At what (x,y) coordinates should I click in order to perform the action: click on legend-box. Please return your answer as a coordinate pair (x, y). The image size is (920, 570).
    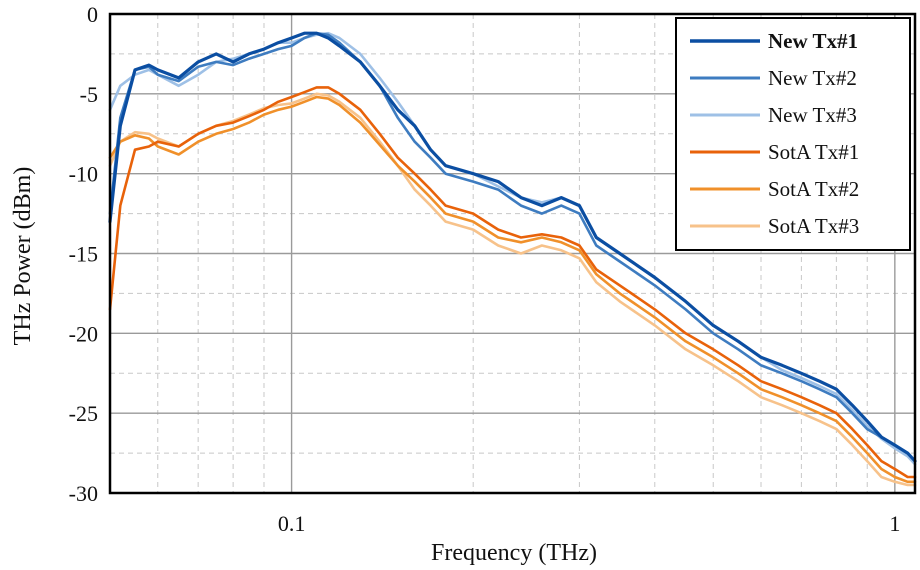
    Looking at the image, I should click on (793, 134).